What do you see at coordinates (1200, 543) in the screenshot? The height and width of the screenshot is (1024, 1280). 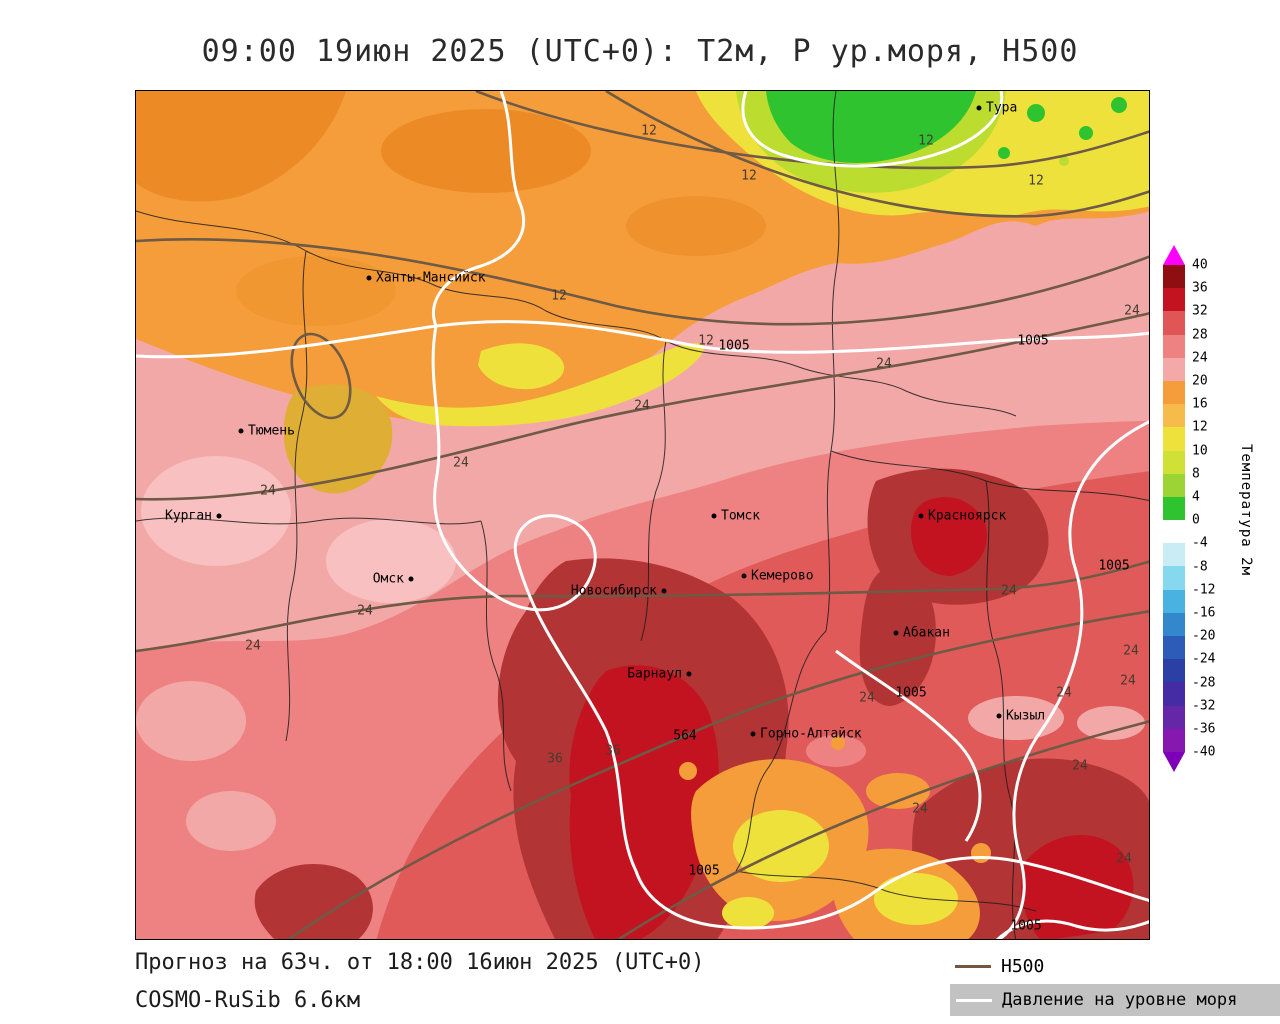 I see `colorbar-tick: -4` at bounding box center [1200, 543].